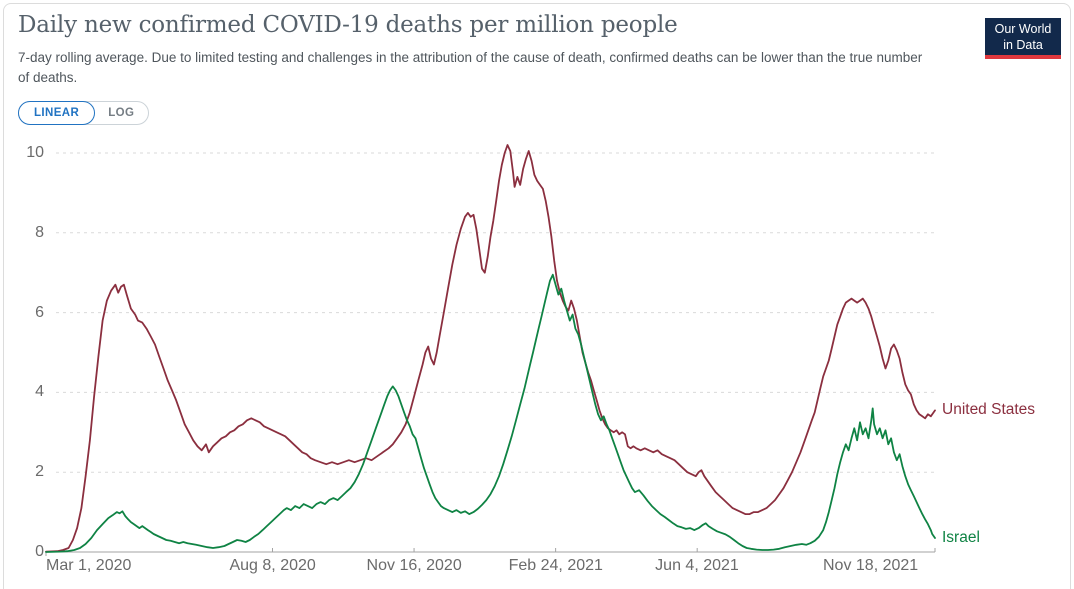  I want to click on scale-toggle: LINEAR LOG, so click(84, 113).